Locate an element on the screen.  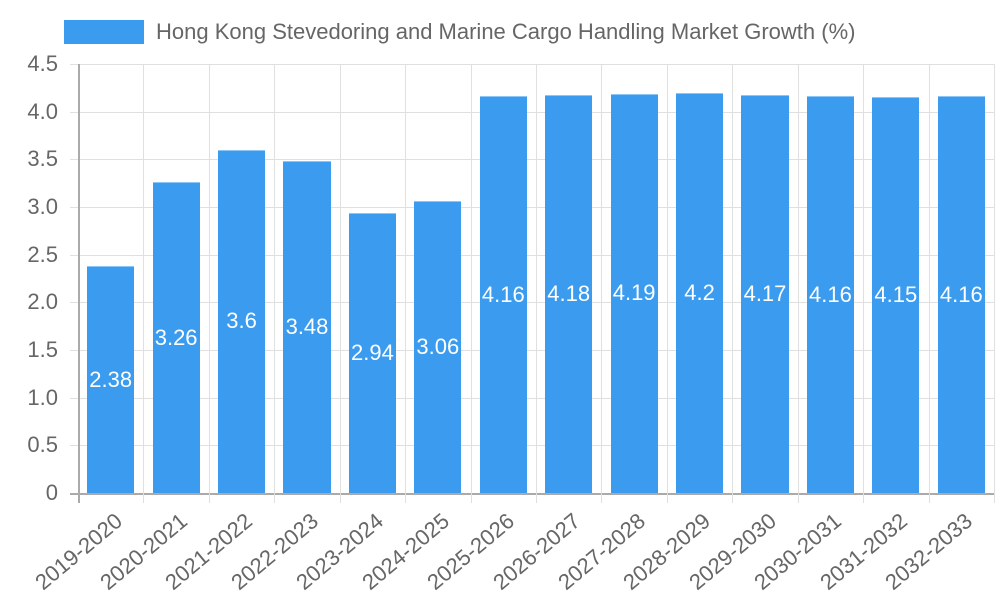
y-axis-tick-label: 2.0 is located at coordinates (42, 302).